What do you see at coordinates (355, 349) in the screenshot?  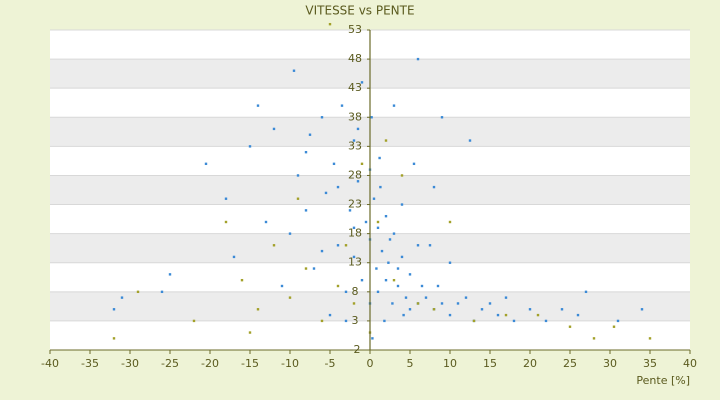 I see `y-tick-label: -2` at bounding box center [355, 349].